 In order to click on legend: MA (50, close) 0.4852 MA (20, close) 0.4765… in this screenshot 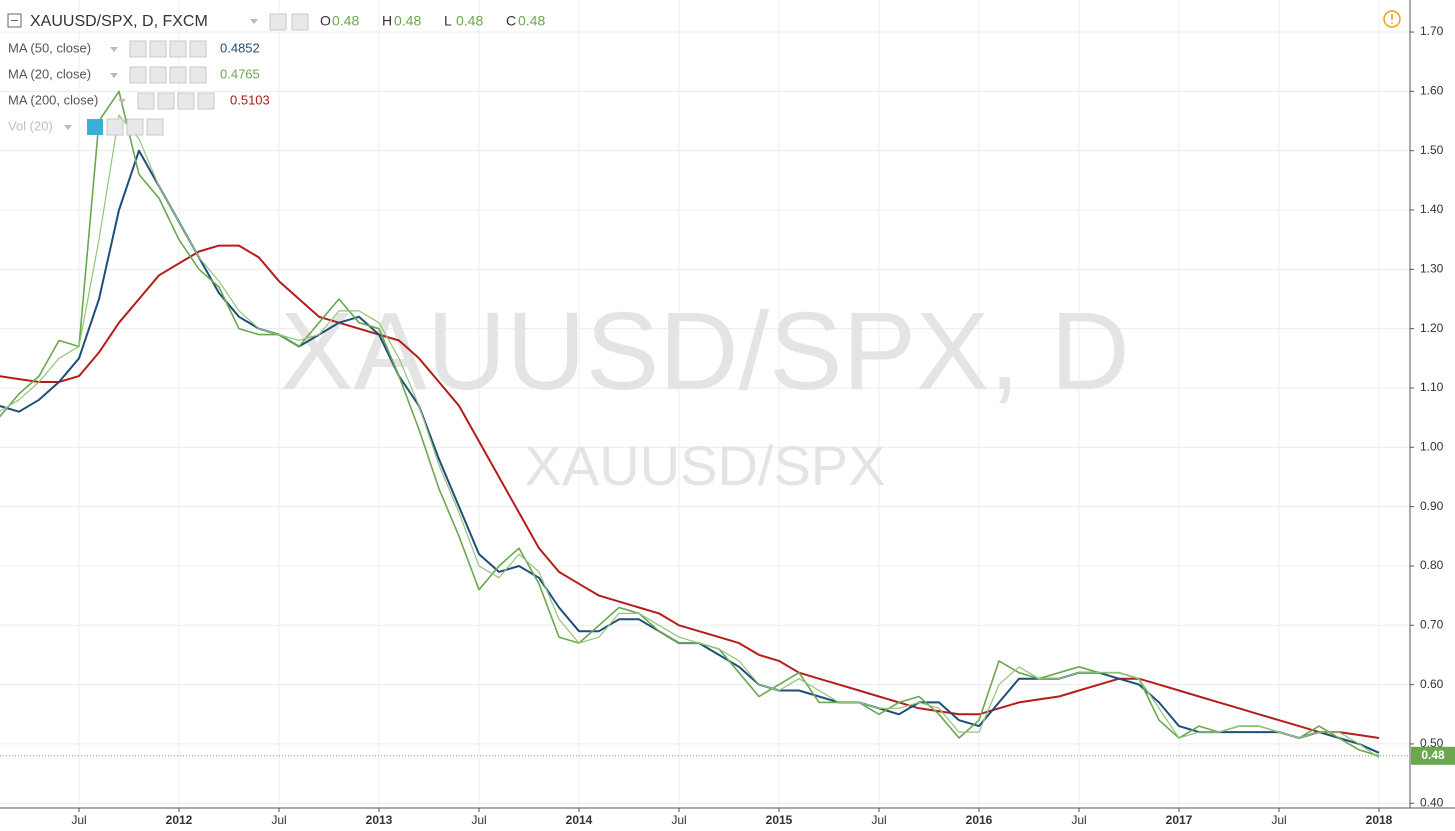, I will do `click(139, 88)`.